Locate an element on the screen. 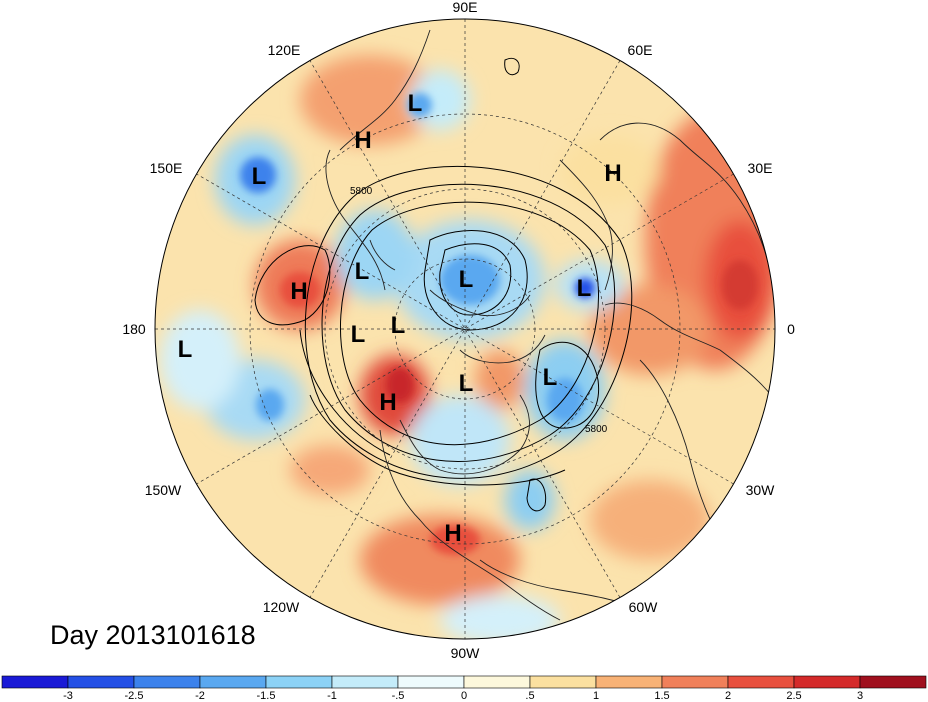 Image resolution: width=928 pixels, height=702 pixels. lon-label-120w: 120W is located at coordinates (281, 607).